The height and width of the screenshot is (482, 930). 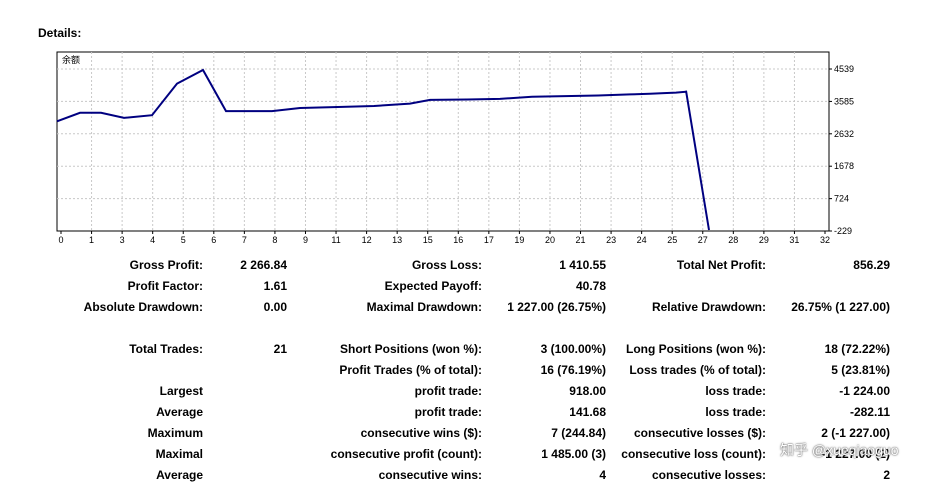 What do you see at coordinates (573, 370) in the screenshot?
I see `profit-trades-value: 16 (76.19%)` at bounding box center [573, 370].